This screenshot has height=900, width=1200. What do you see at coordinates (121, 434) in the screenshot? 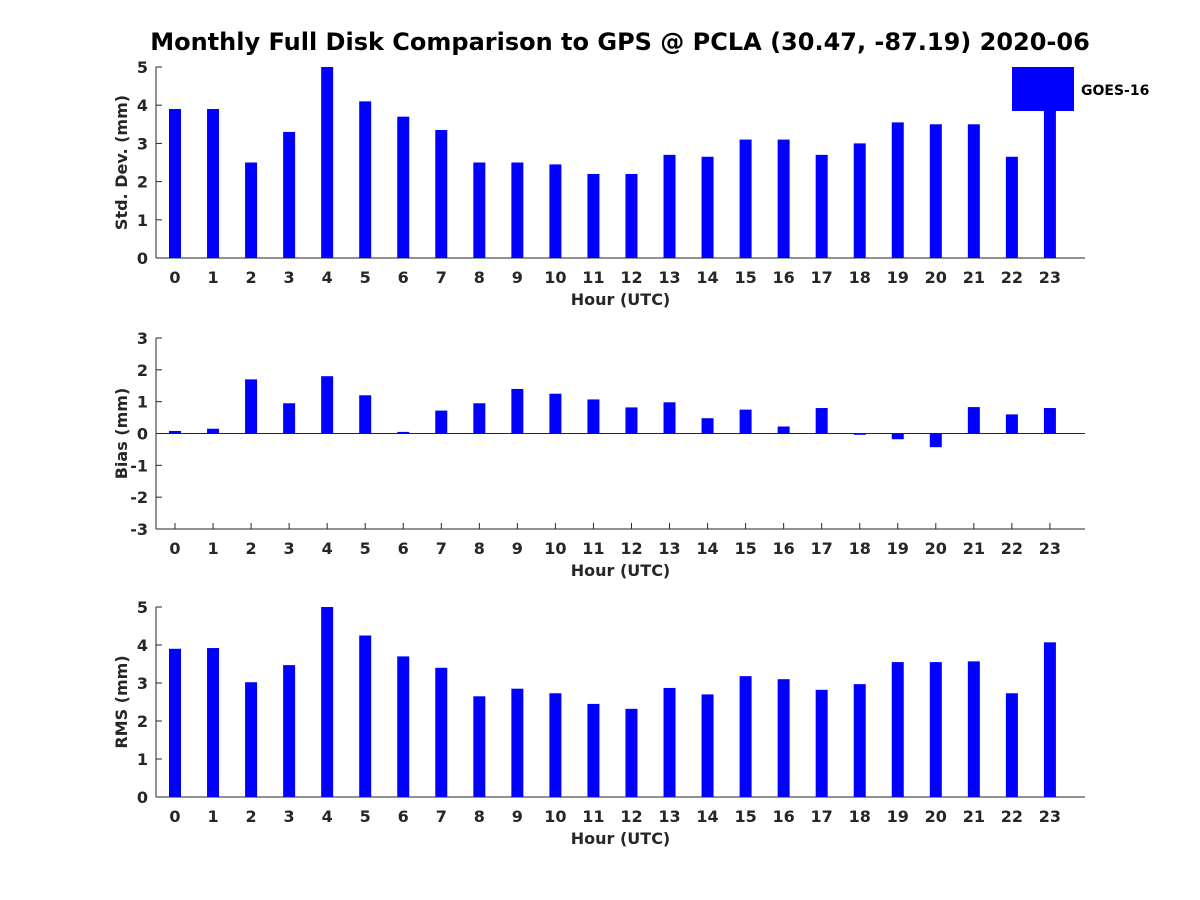
I see `panel-2-y-axis-label: Bias (mm)` at bounding box center [121, 434].